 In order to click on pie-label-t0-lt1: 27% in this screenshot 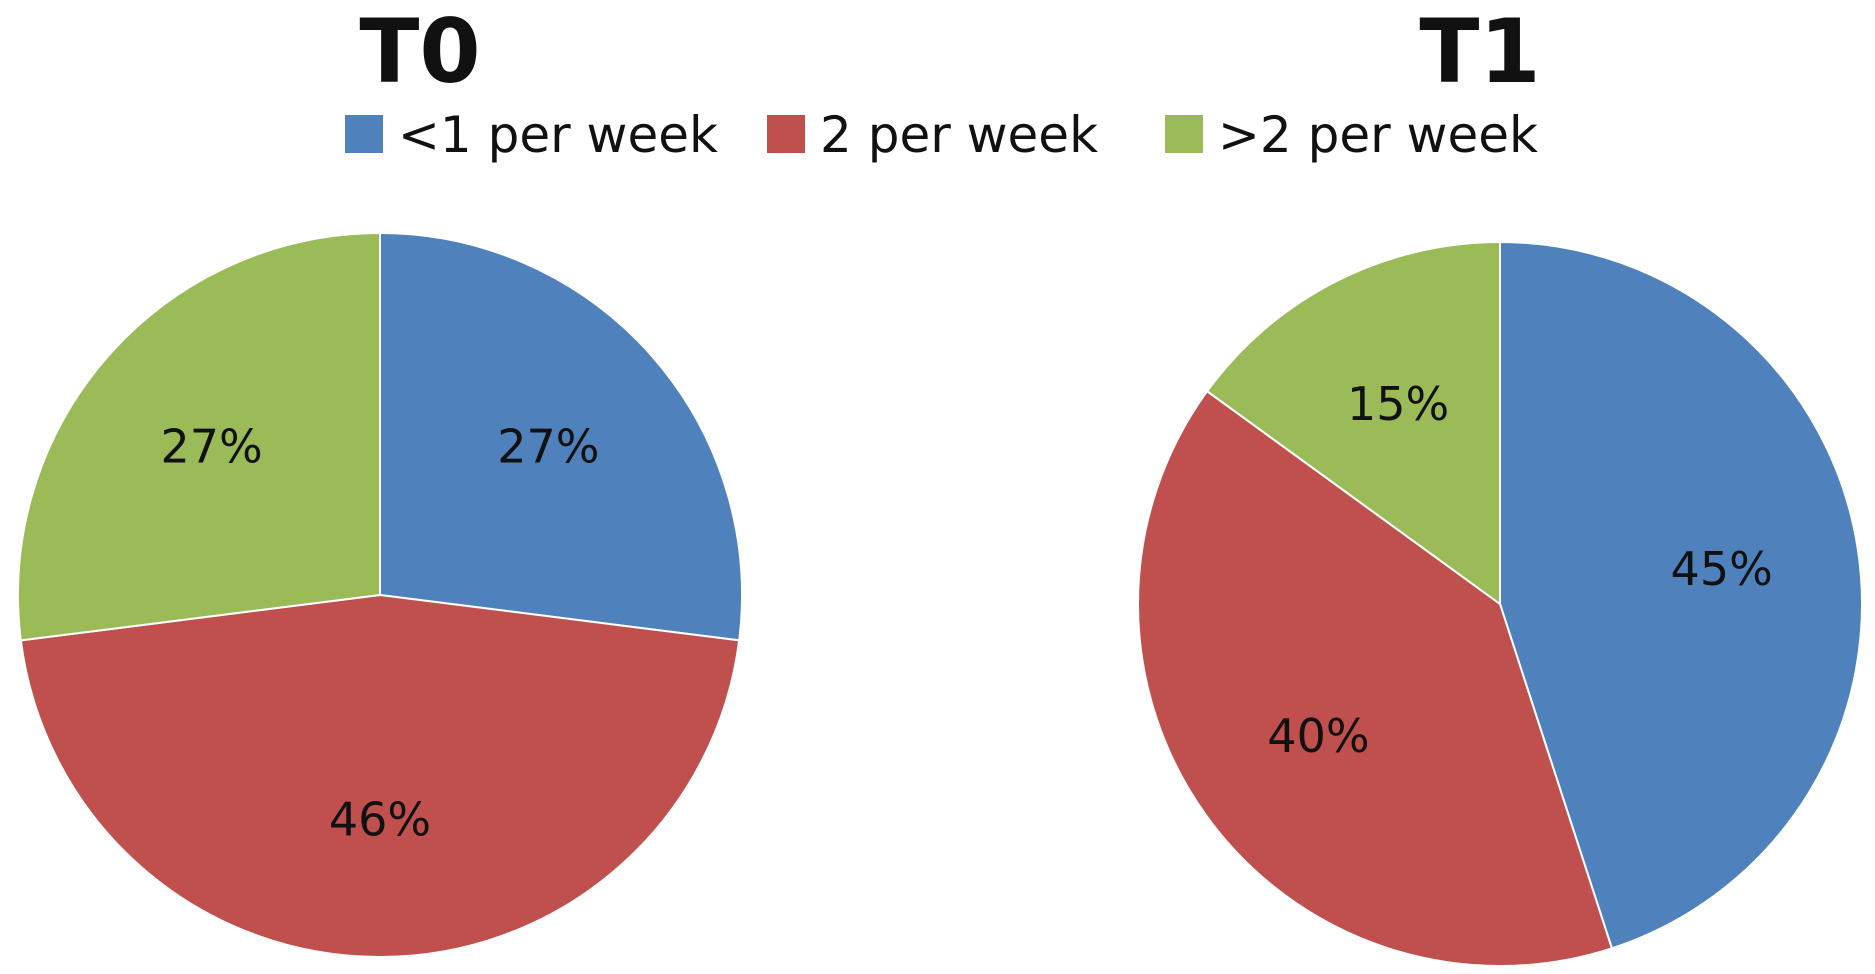, I will do `click(548, 447)`.